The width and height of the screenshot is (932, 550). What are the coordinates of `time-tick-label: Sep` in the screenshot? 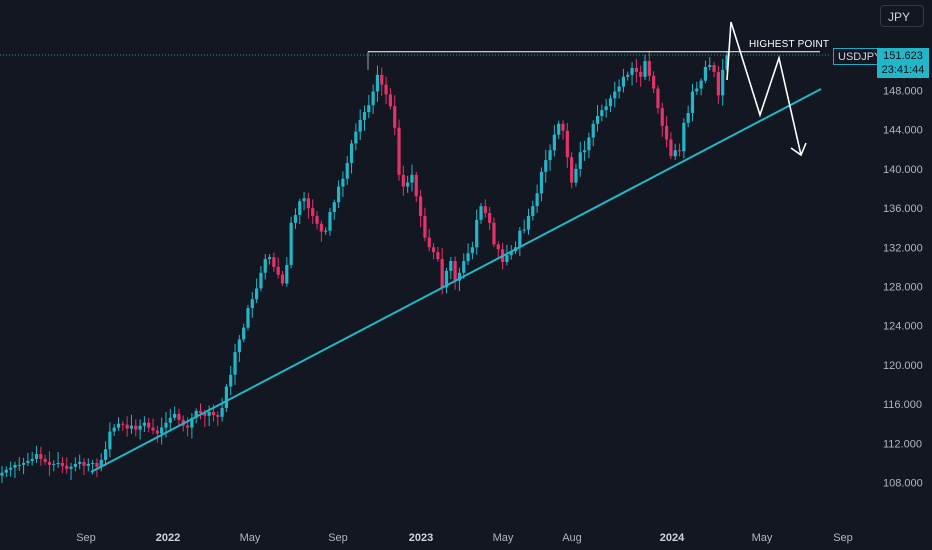 It's located at (338, 538).